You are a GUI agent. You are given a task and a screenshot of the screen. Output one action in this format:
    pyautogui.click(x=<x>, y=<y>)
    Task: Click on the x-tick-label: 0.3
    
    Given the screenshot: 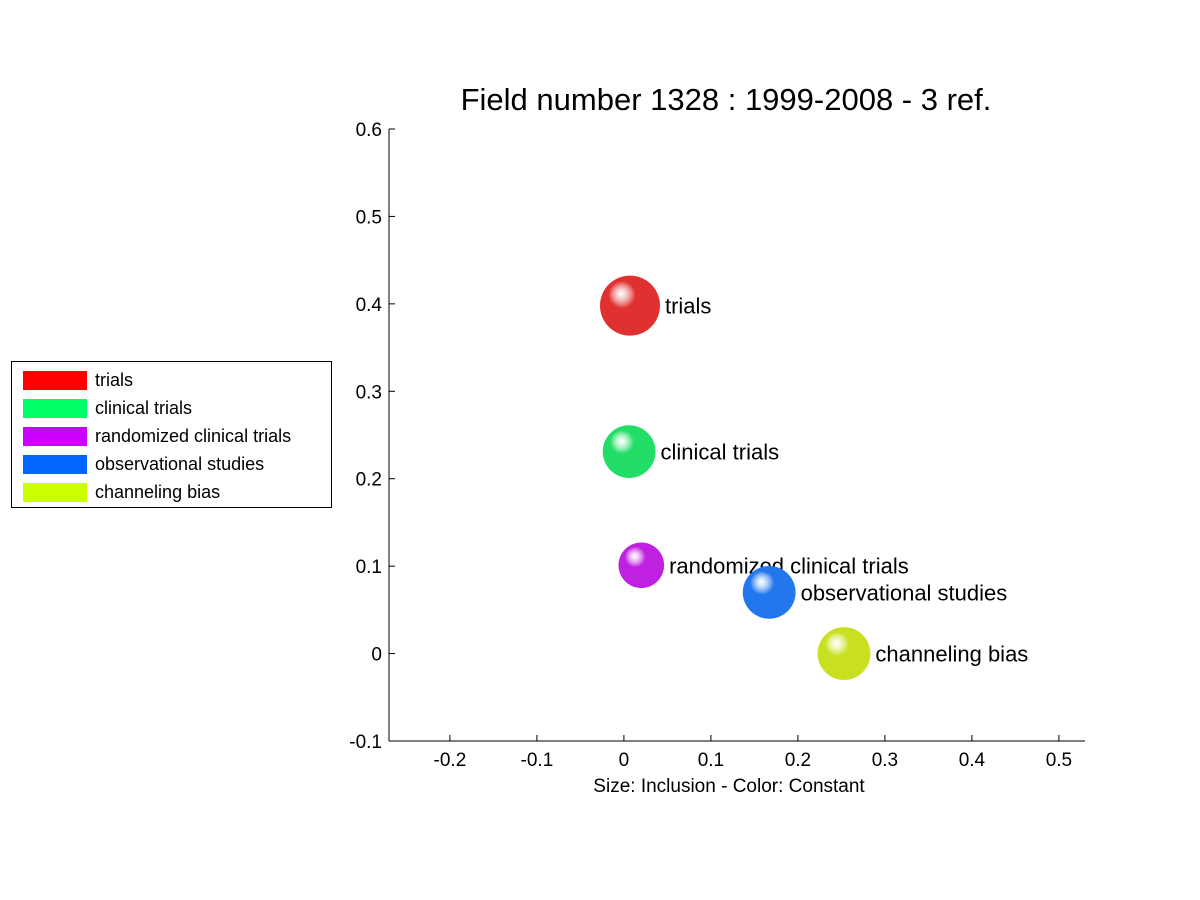 What is the action you would take?
    pyautogui.click(x=885, y=760)
    